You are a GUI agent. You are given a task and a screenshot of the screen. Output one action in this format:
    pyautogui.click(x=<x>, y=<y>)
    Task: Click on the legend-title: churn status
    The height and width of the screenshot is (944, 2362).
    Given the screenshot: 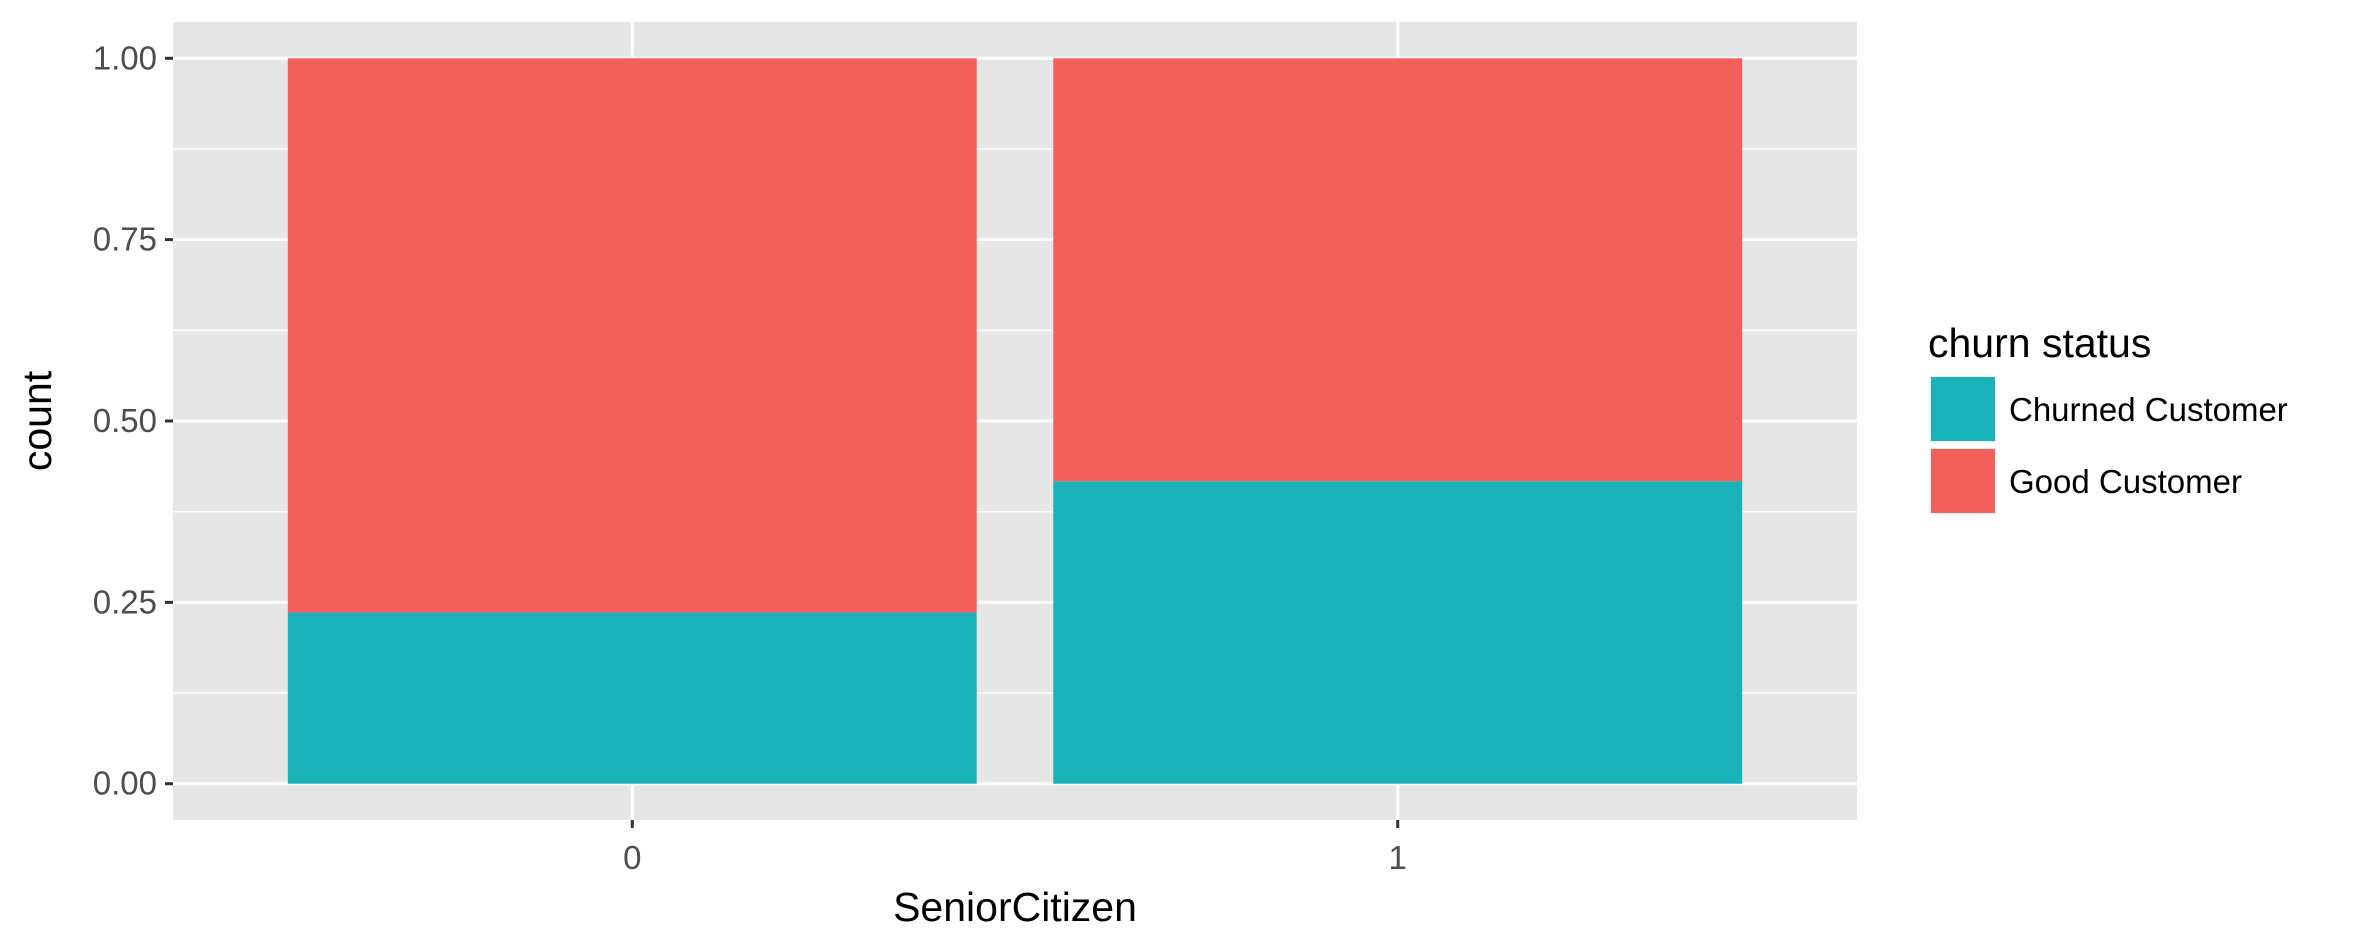 What is the action you would take?
    pyautogui.click(x=2039, y=343)
    